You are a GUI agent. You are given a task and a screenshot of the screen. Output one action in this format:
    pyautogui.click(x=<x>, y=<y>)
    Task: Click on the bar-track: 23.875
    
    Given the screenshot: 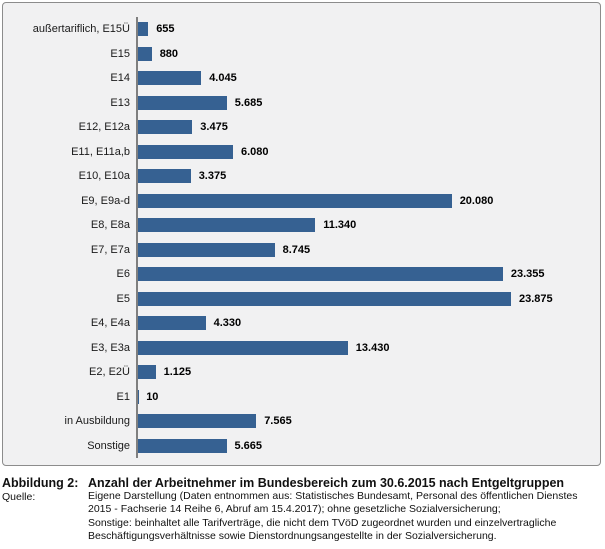 What is the action you would take?
    pyautogui.click(x=367, y=298)
    